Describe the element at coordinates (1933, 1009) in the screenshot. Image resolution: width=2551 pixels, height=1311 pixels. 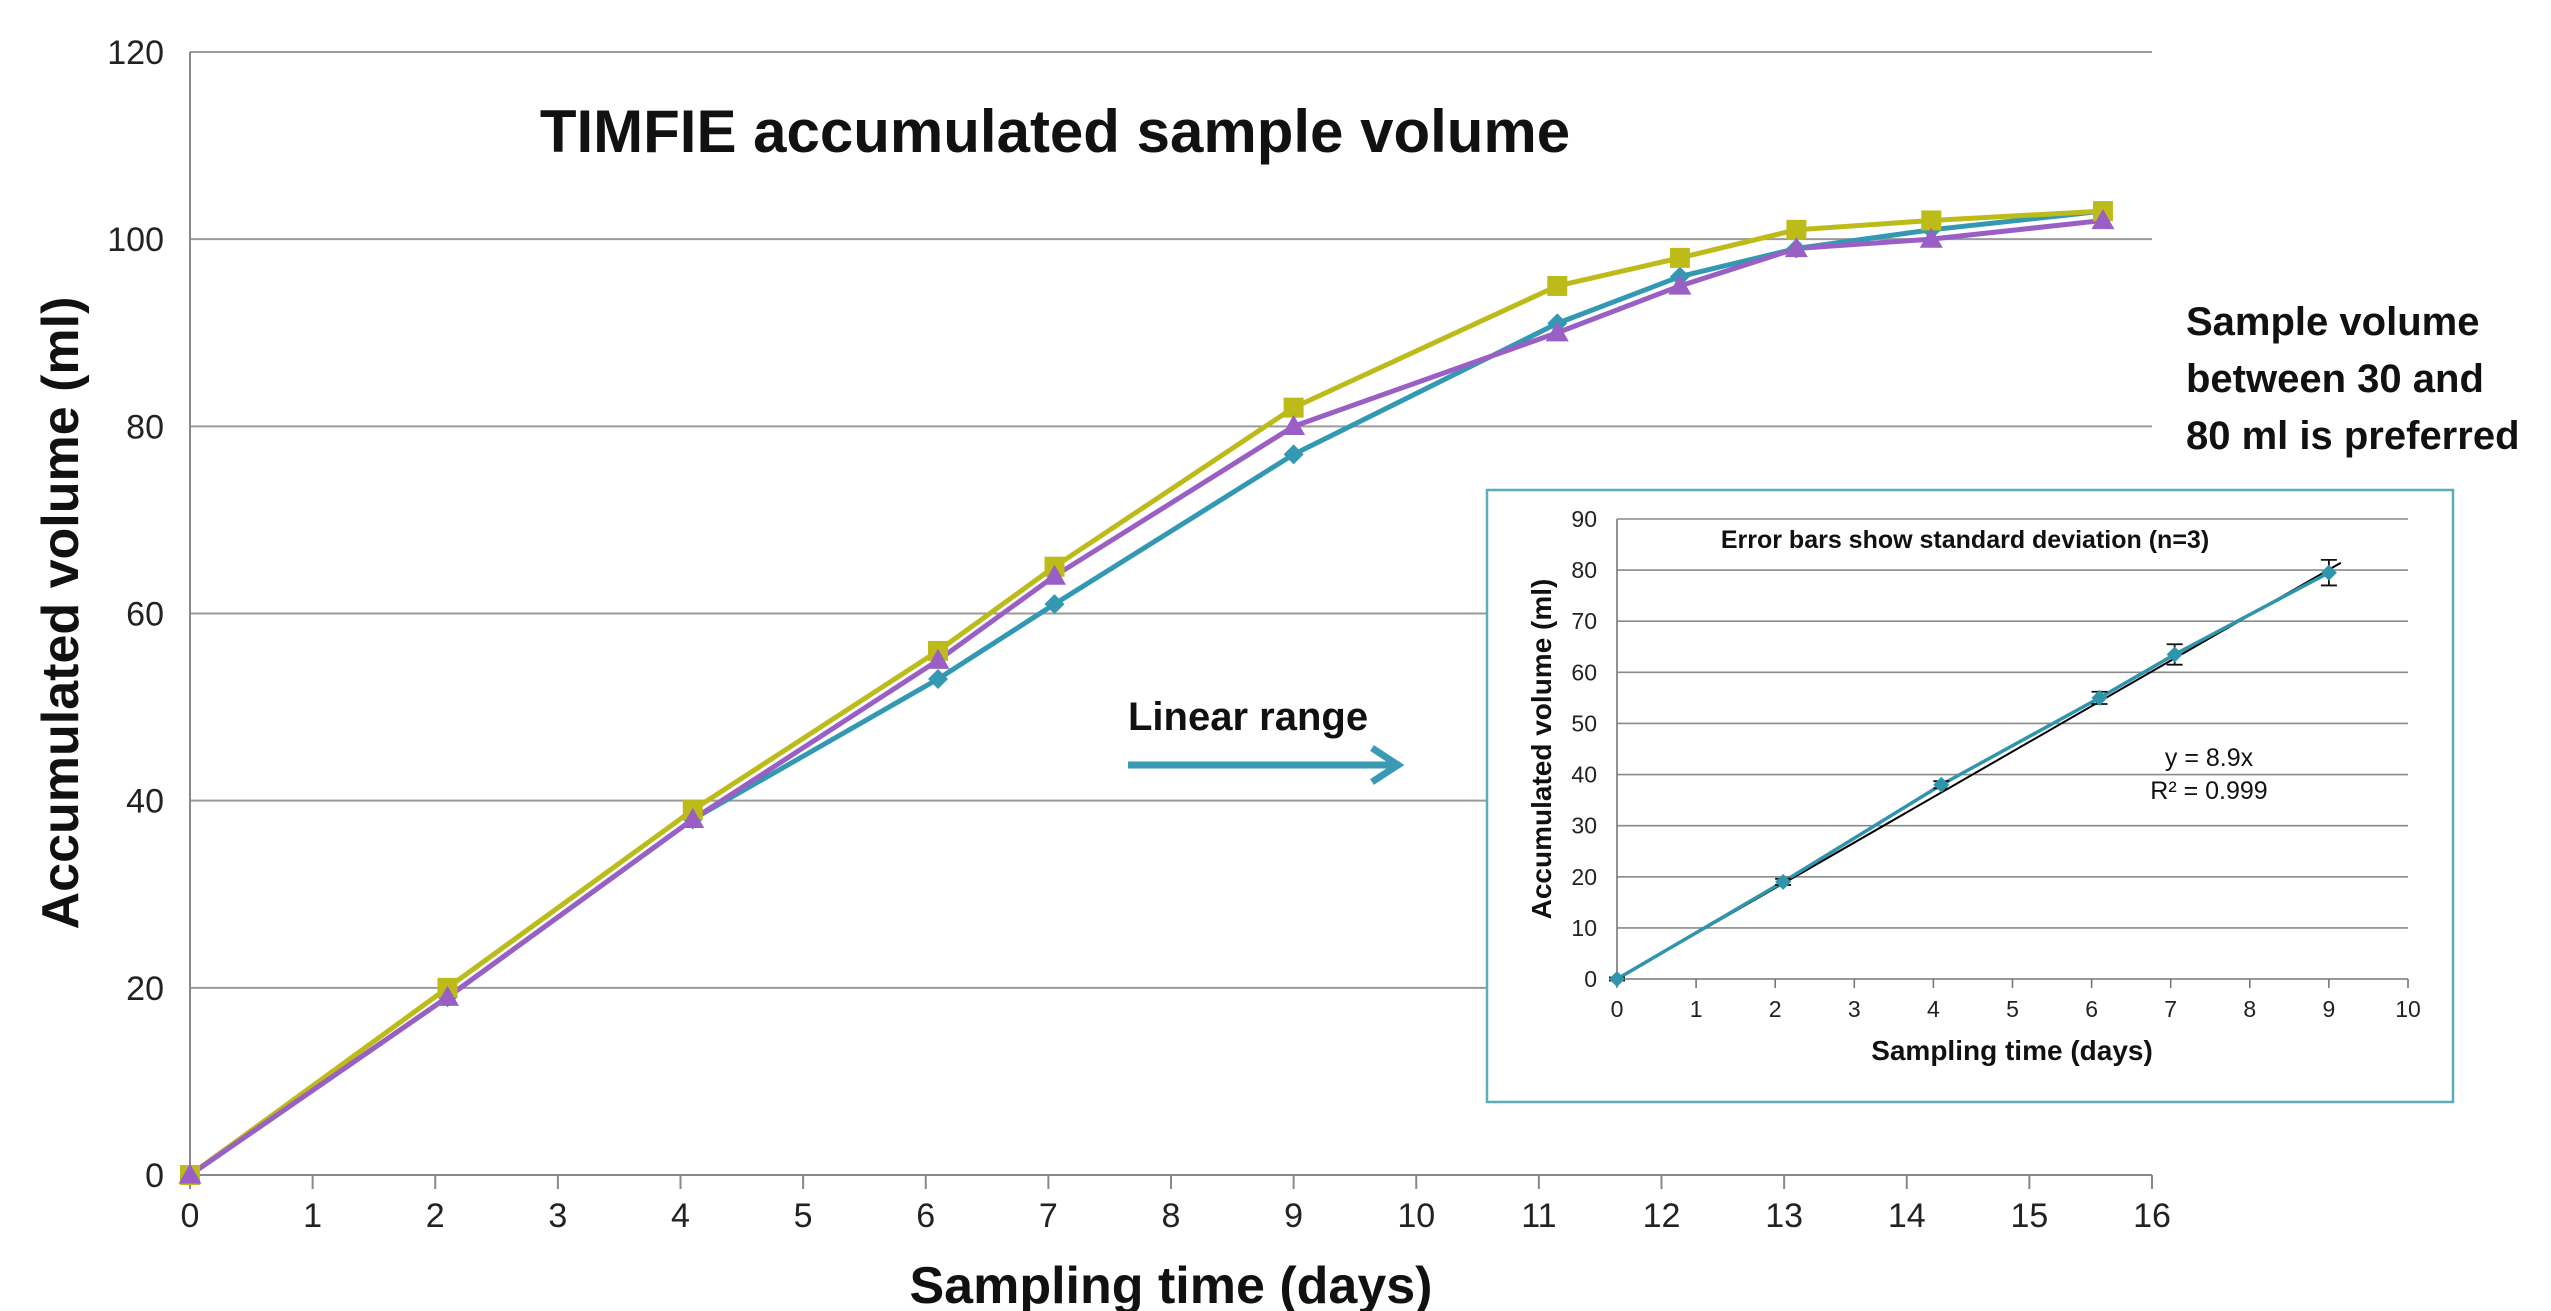
I see `inset-x-tick-label: 4` at that location.